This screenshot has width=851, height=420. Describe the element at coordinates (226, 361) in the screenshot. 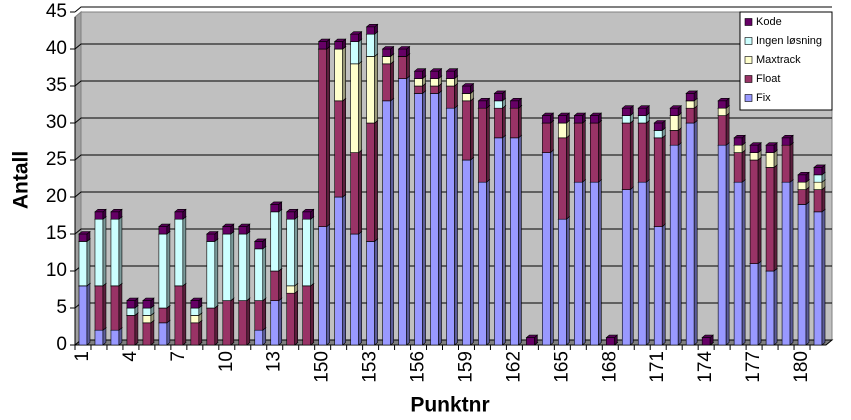

I see `x-tick-label: 10` at that location.